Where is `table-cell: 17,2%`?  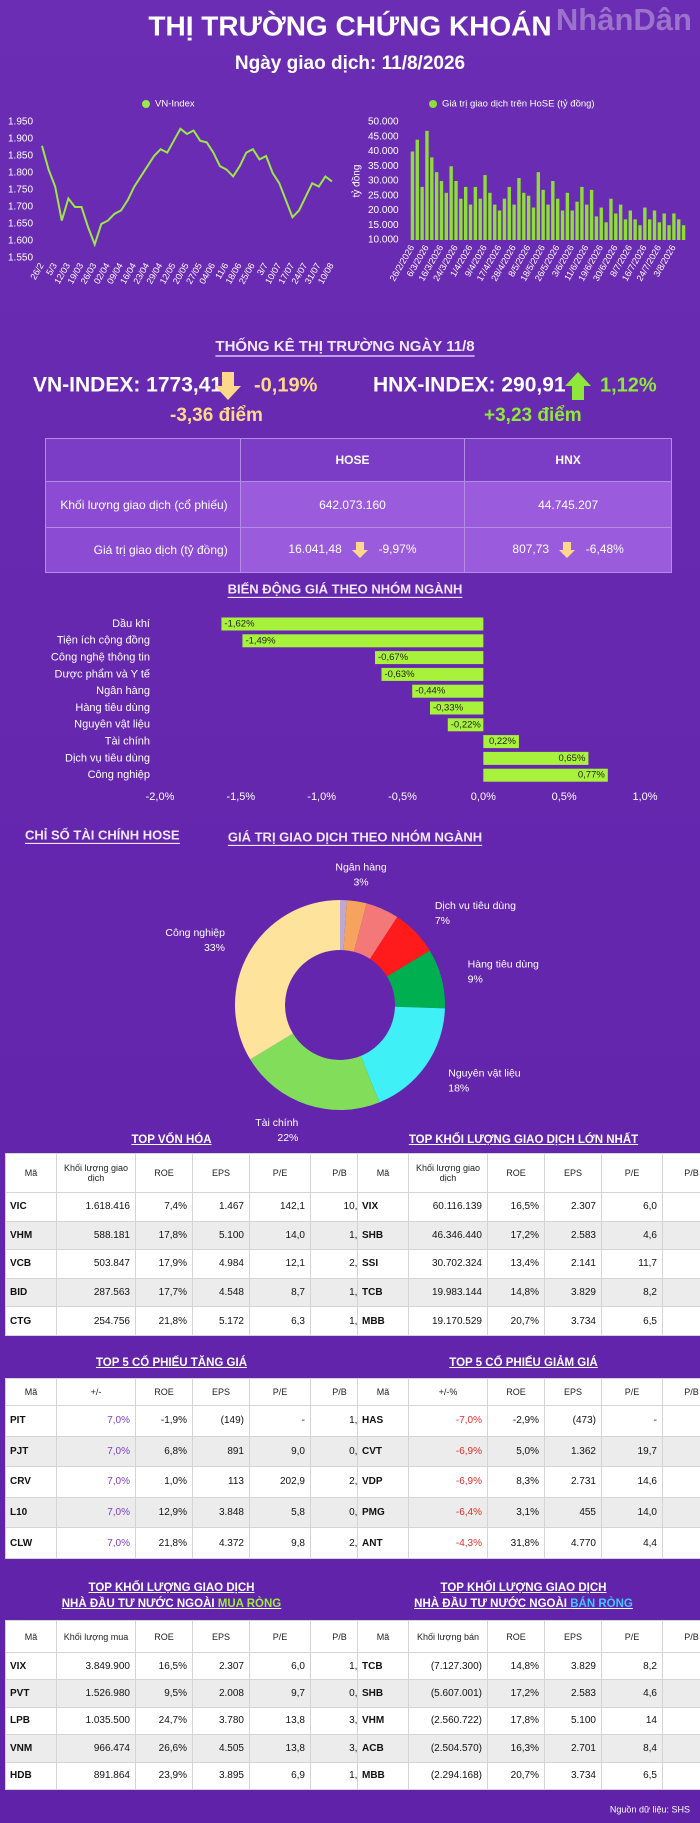
table-cell: 17,2% is located at coordinates (516, 1235).